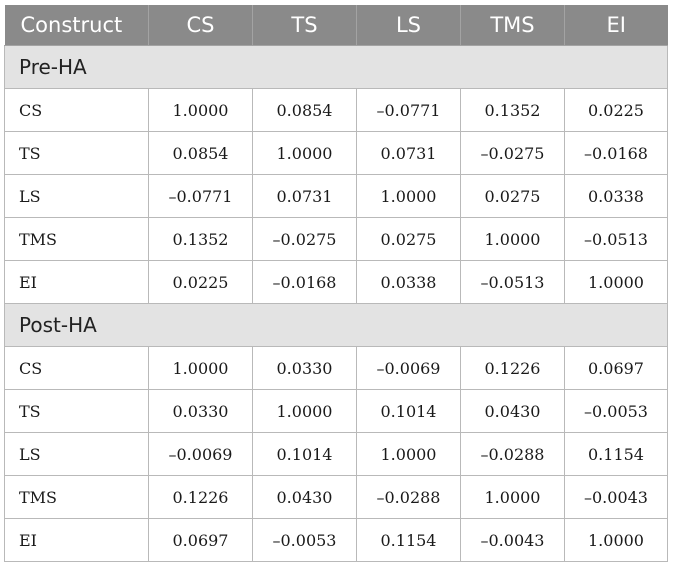  I want to click on table-row: TMS 0.1352 –0.0275 0.0275 1.0000 –0.0513, so click(336, 239).